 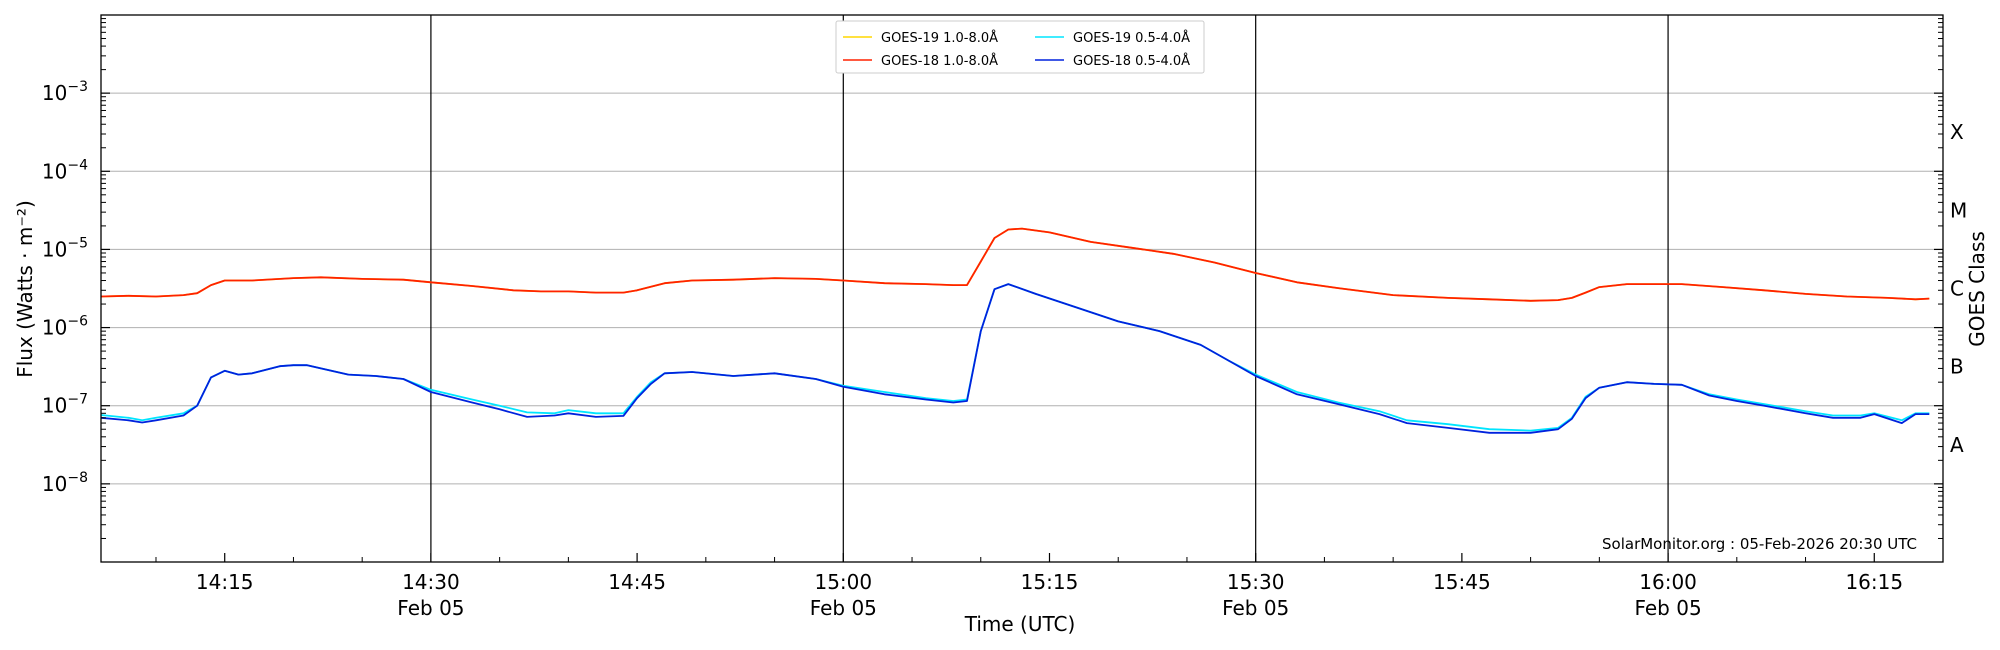 I want to click on x-tick-label: 16:15, so click(x=1874, y=582).